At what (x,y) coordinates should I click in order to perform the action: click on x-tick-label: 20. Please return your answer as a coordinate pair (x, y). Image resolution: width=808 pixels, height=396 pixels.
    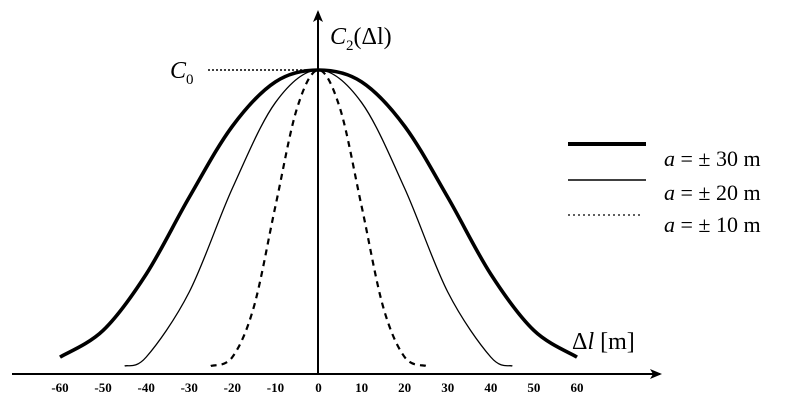
    Looking at the image, I should click on (404, 387).